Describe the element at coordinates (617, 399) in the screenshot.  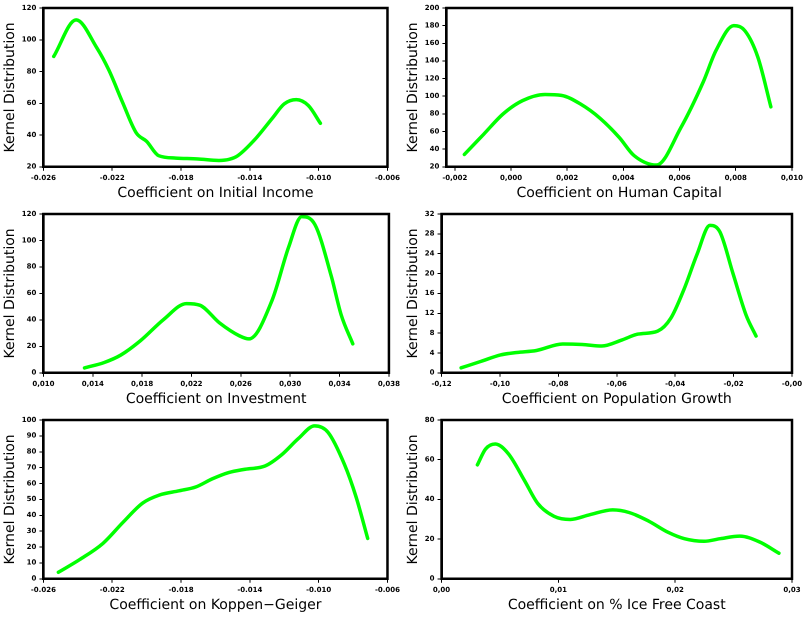
I see `x-axis-title: Coefficient on Population Growth` at that location.